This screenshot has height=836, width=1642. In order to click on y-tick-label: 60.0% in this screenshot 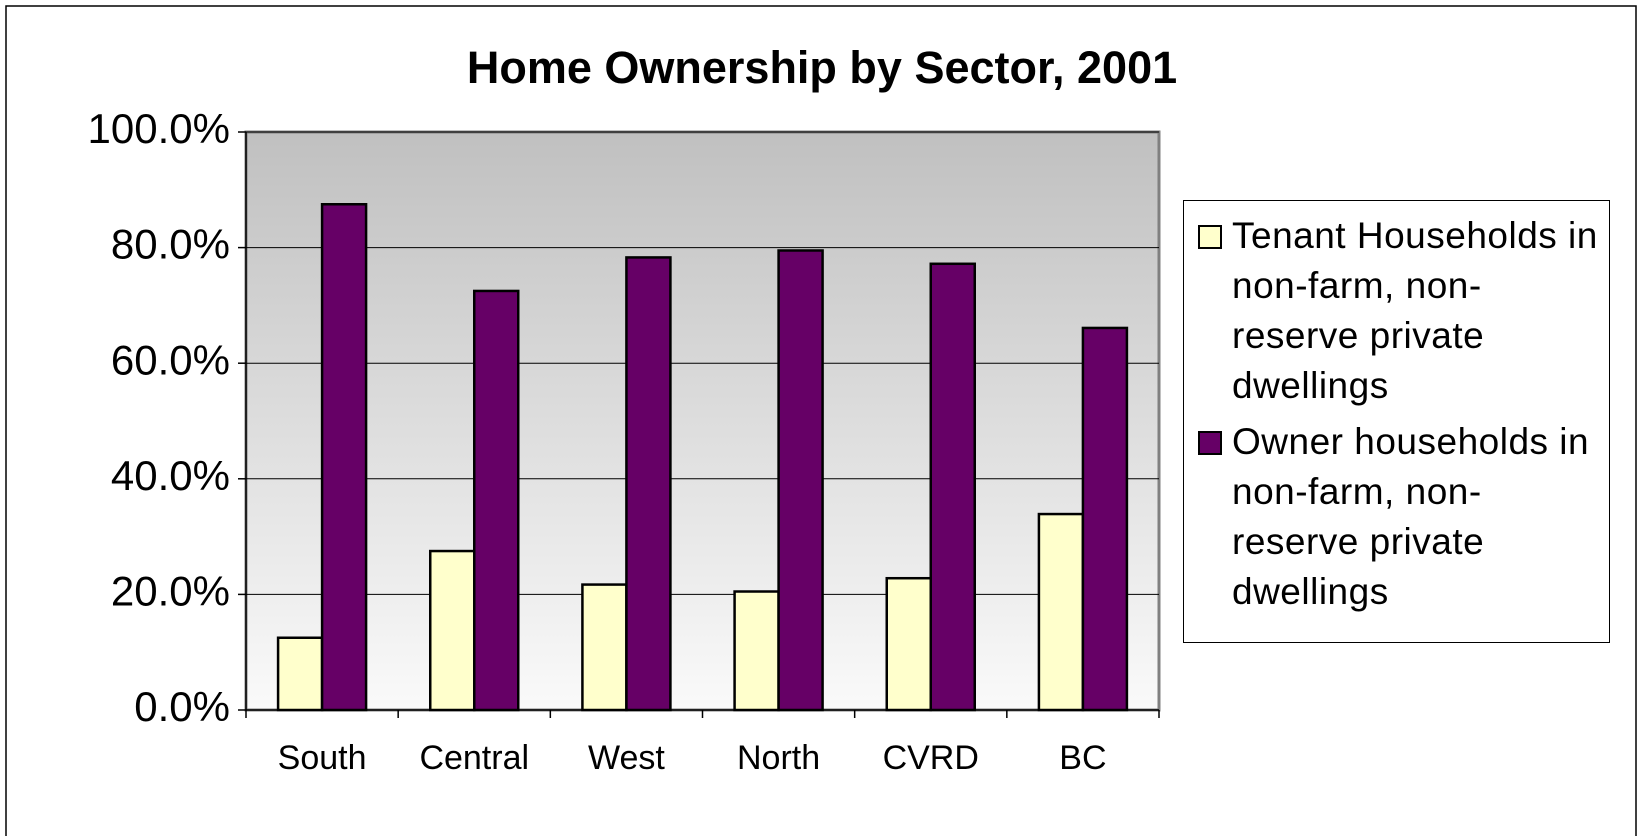, I will do `click(170, 359)`.